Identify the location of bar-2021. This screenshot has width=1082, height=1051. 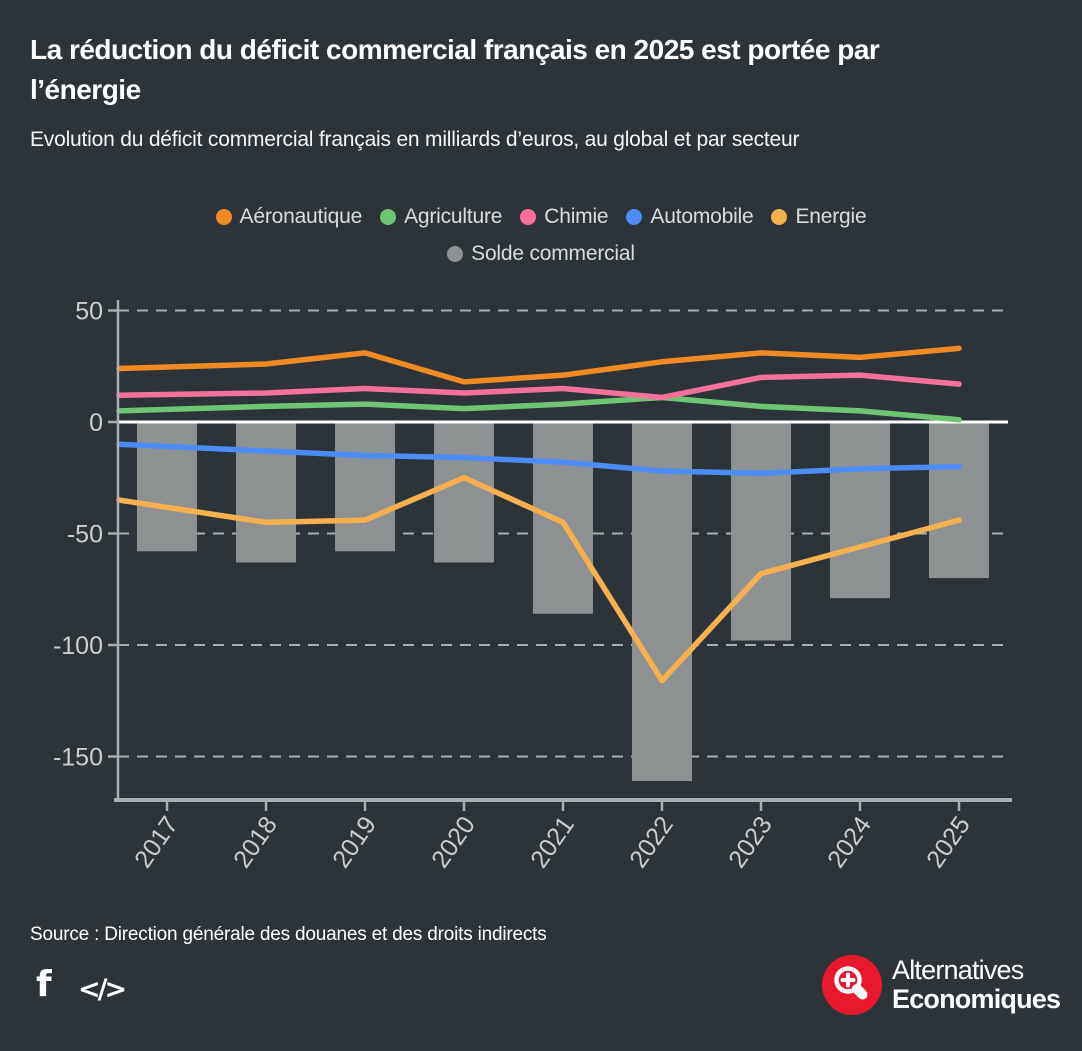
(563, 518).